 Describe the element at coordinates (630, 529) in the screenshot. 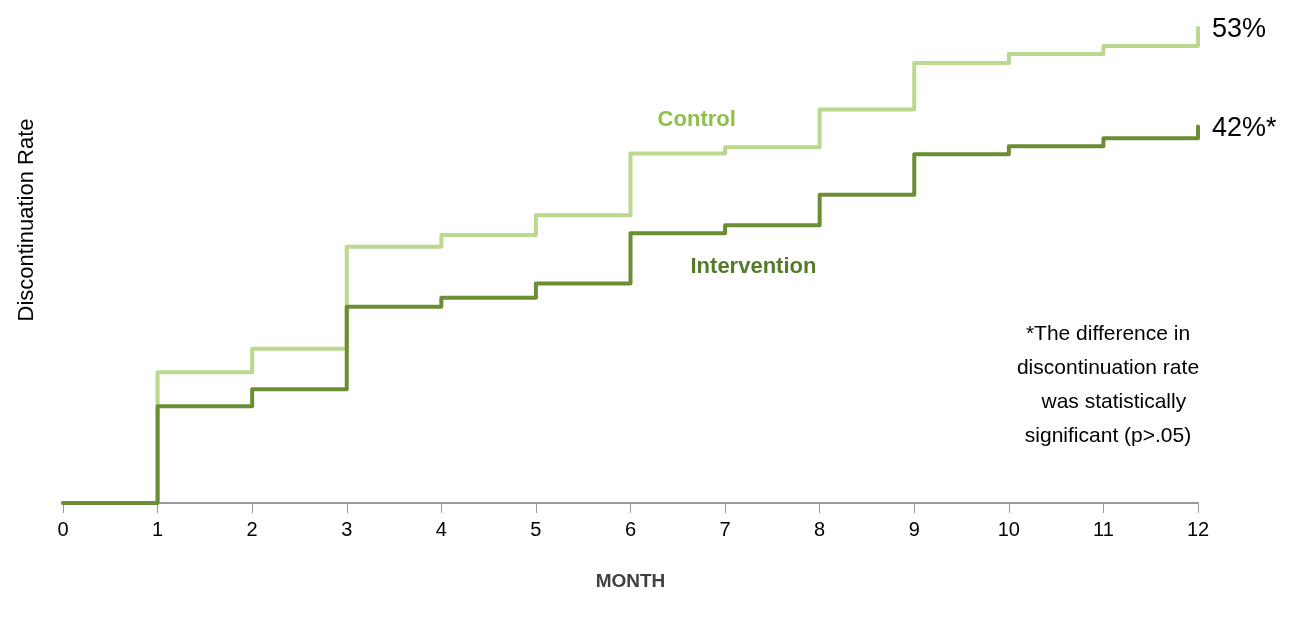

I see `x-tick-label: 6` at that location.